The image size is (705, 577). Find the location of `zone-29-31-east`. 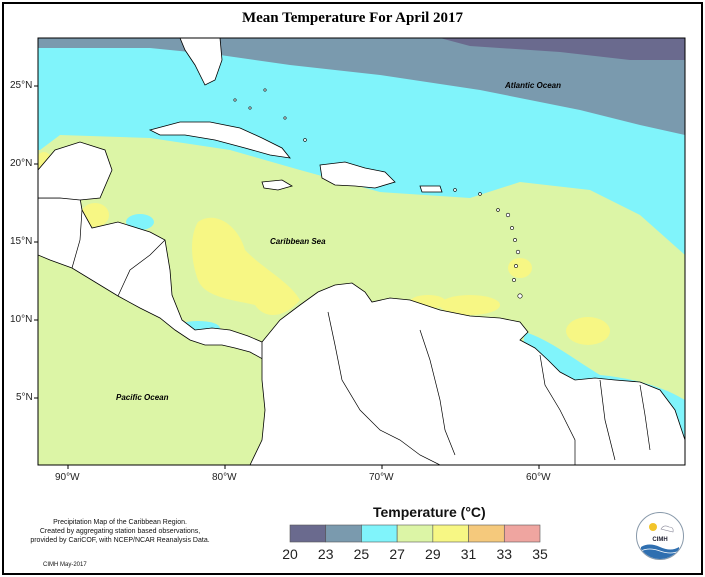

zone-29-31-east is located at coordinates (588, 331).